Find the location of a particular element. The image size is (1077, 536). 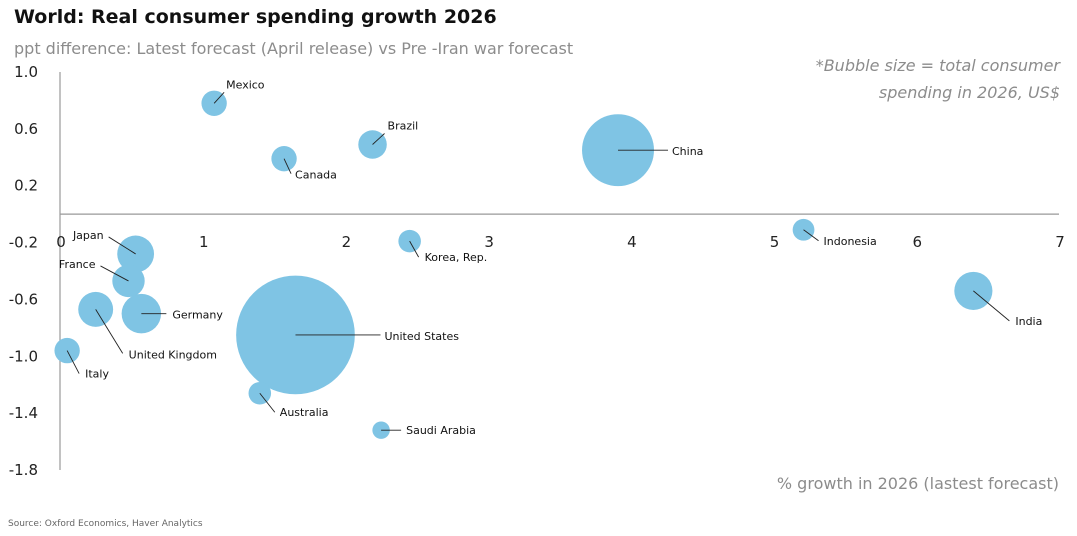

bubble-china is located at coordinates (618, 150).